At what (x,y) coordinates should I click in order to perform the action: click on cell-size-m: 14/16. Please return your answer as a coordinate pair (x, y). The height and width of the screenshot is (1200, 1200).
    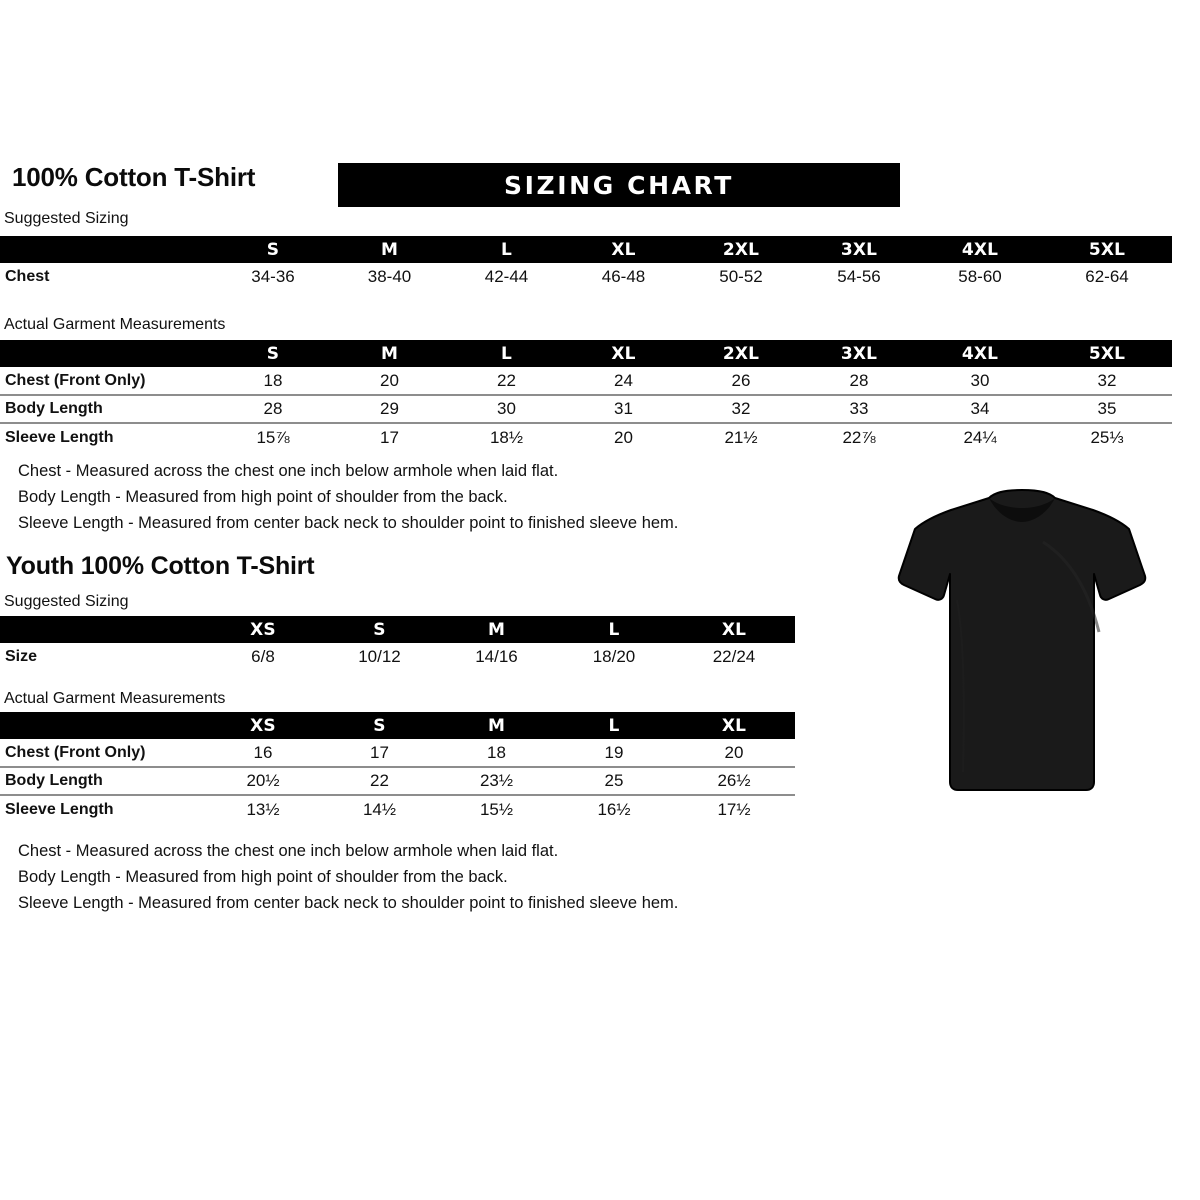
    Looking at the image, I should click on (496, 656).